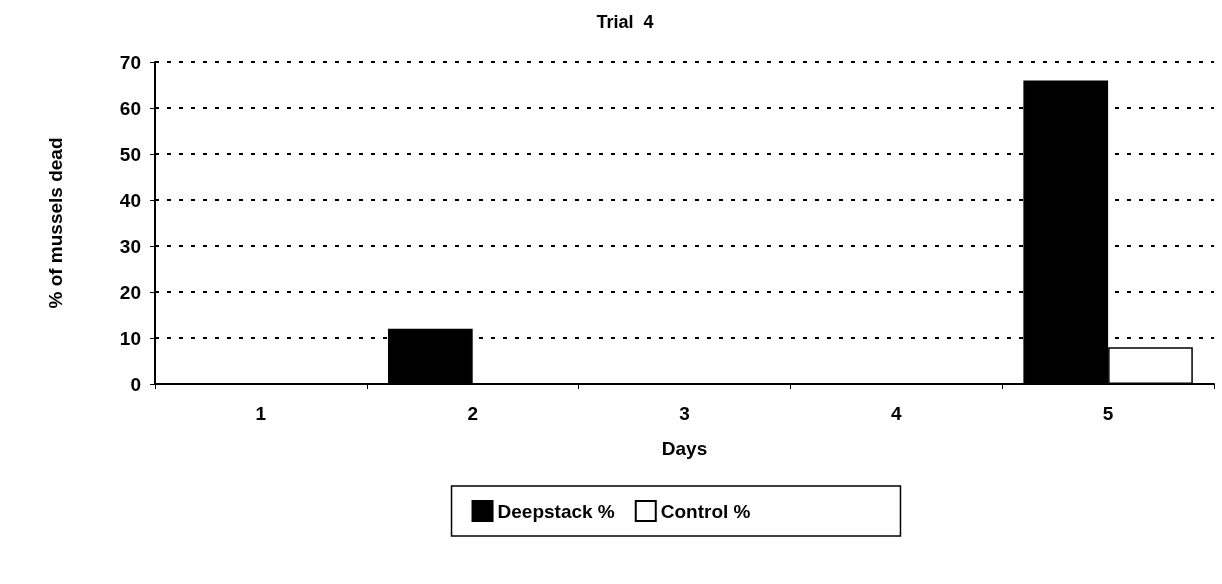  Describe the element at coordinates (684, 413) in the screenshot. I see `x-tick-label: 3` at that location.